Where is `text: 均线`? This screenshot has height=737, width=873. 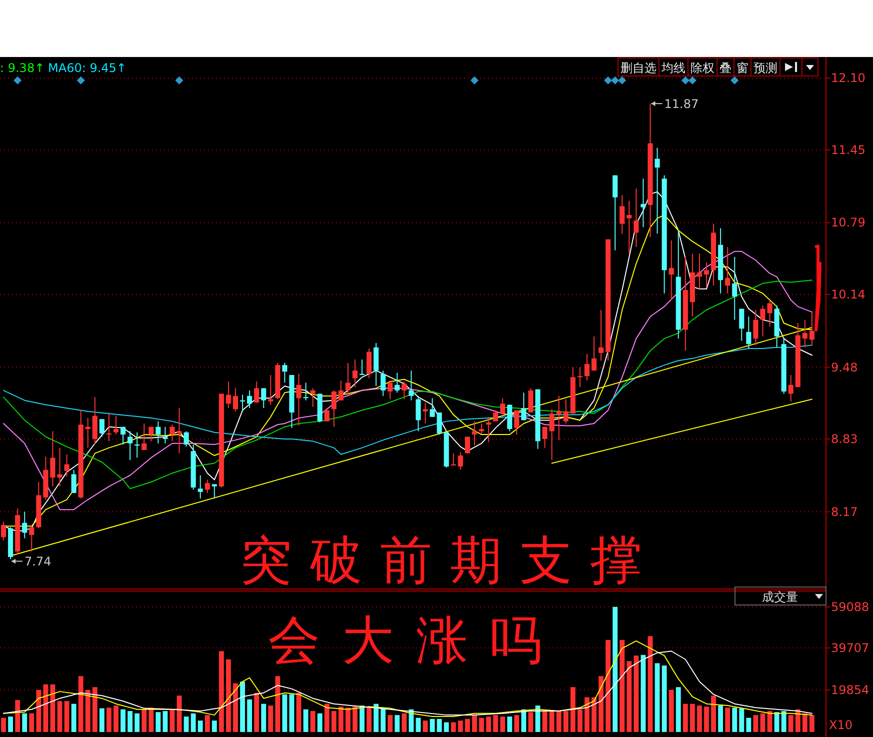 text: 均线 is located at coordinates (673, 68).